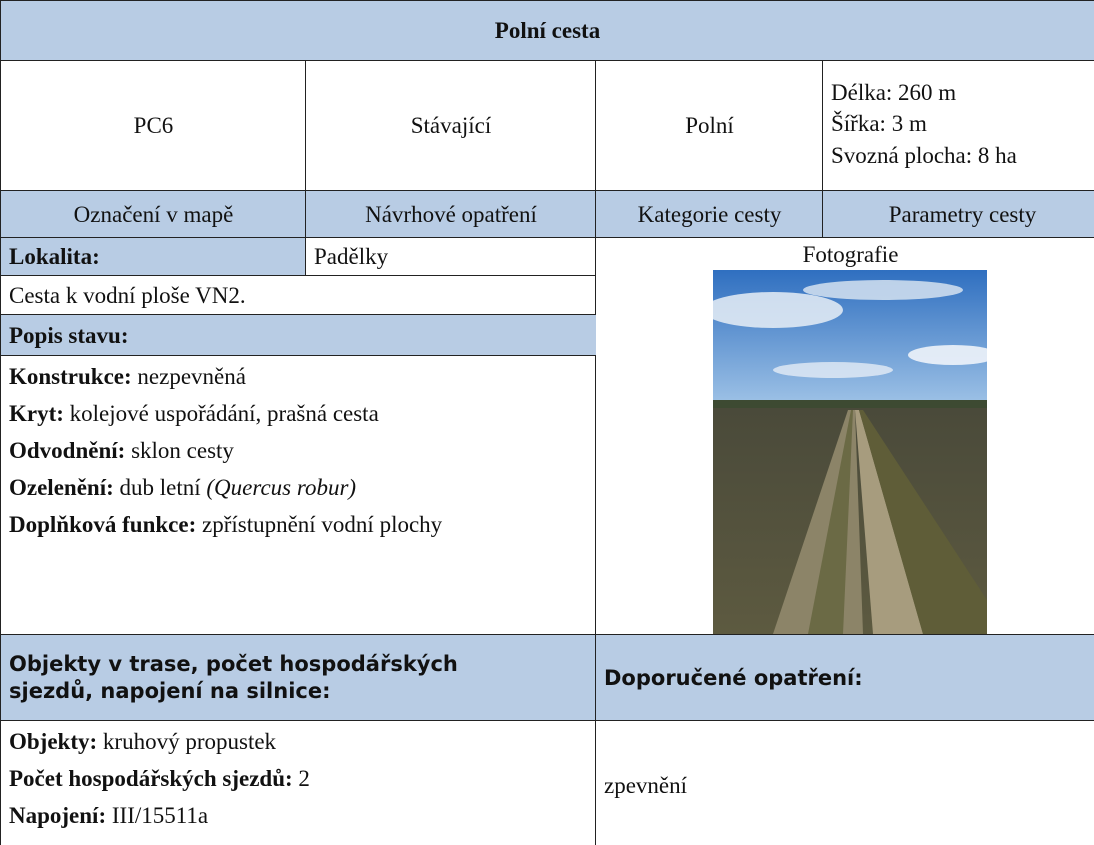  What do you see at coordinates (962, 214) in the screenshot?
I see `label: Parametry cesty` at bounding box center [962, 214].